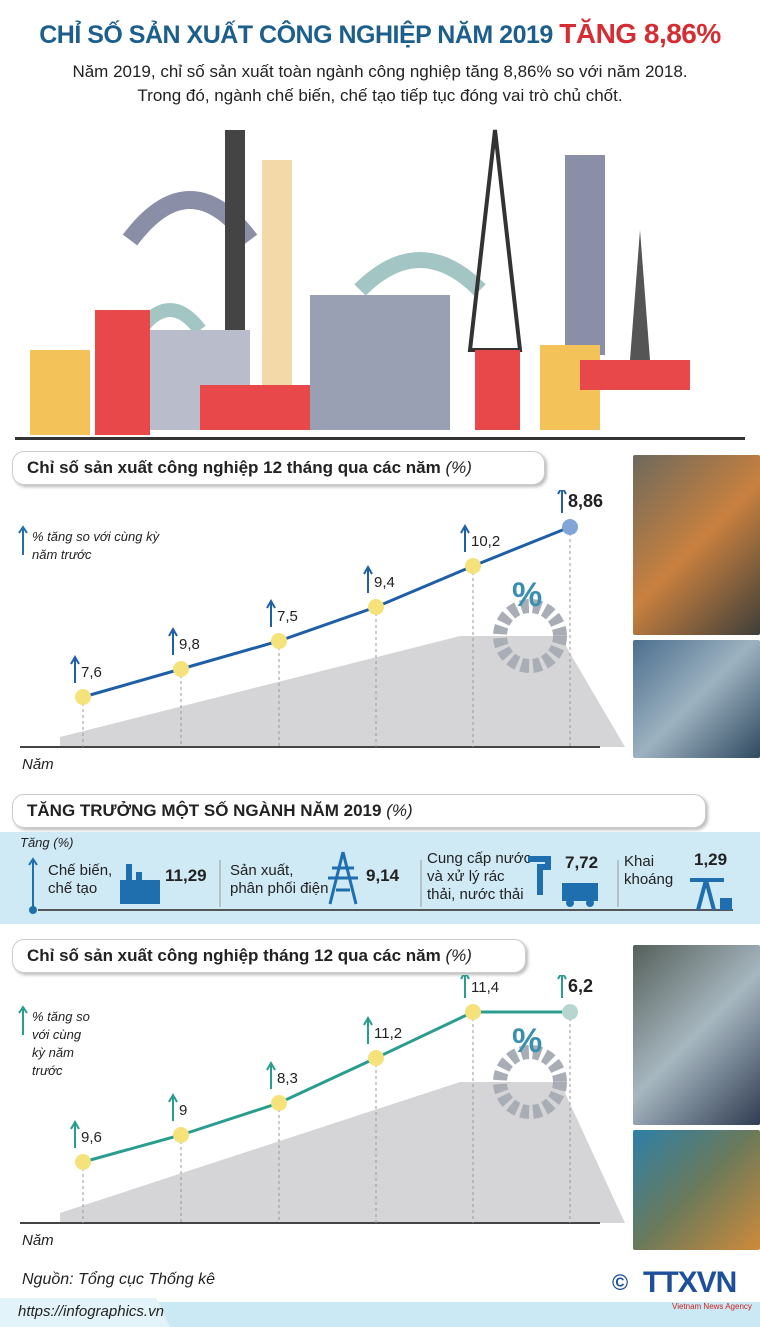 This screenshot has width=760, height=1327. I want to click on sector-value-mining: 1,29, so click(711, 859).